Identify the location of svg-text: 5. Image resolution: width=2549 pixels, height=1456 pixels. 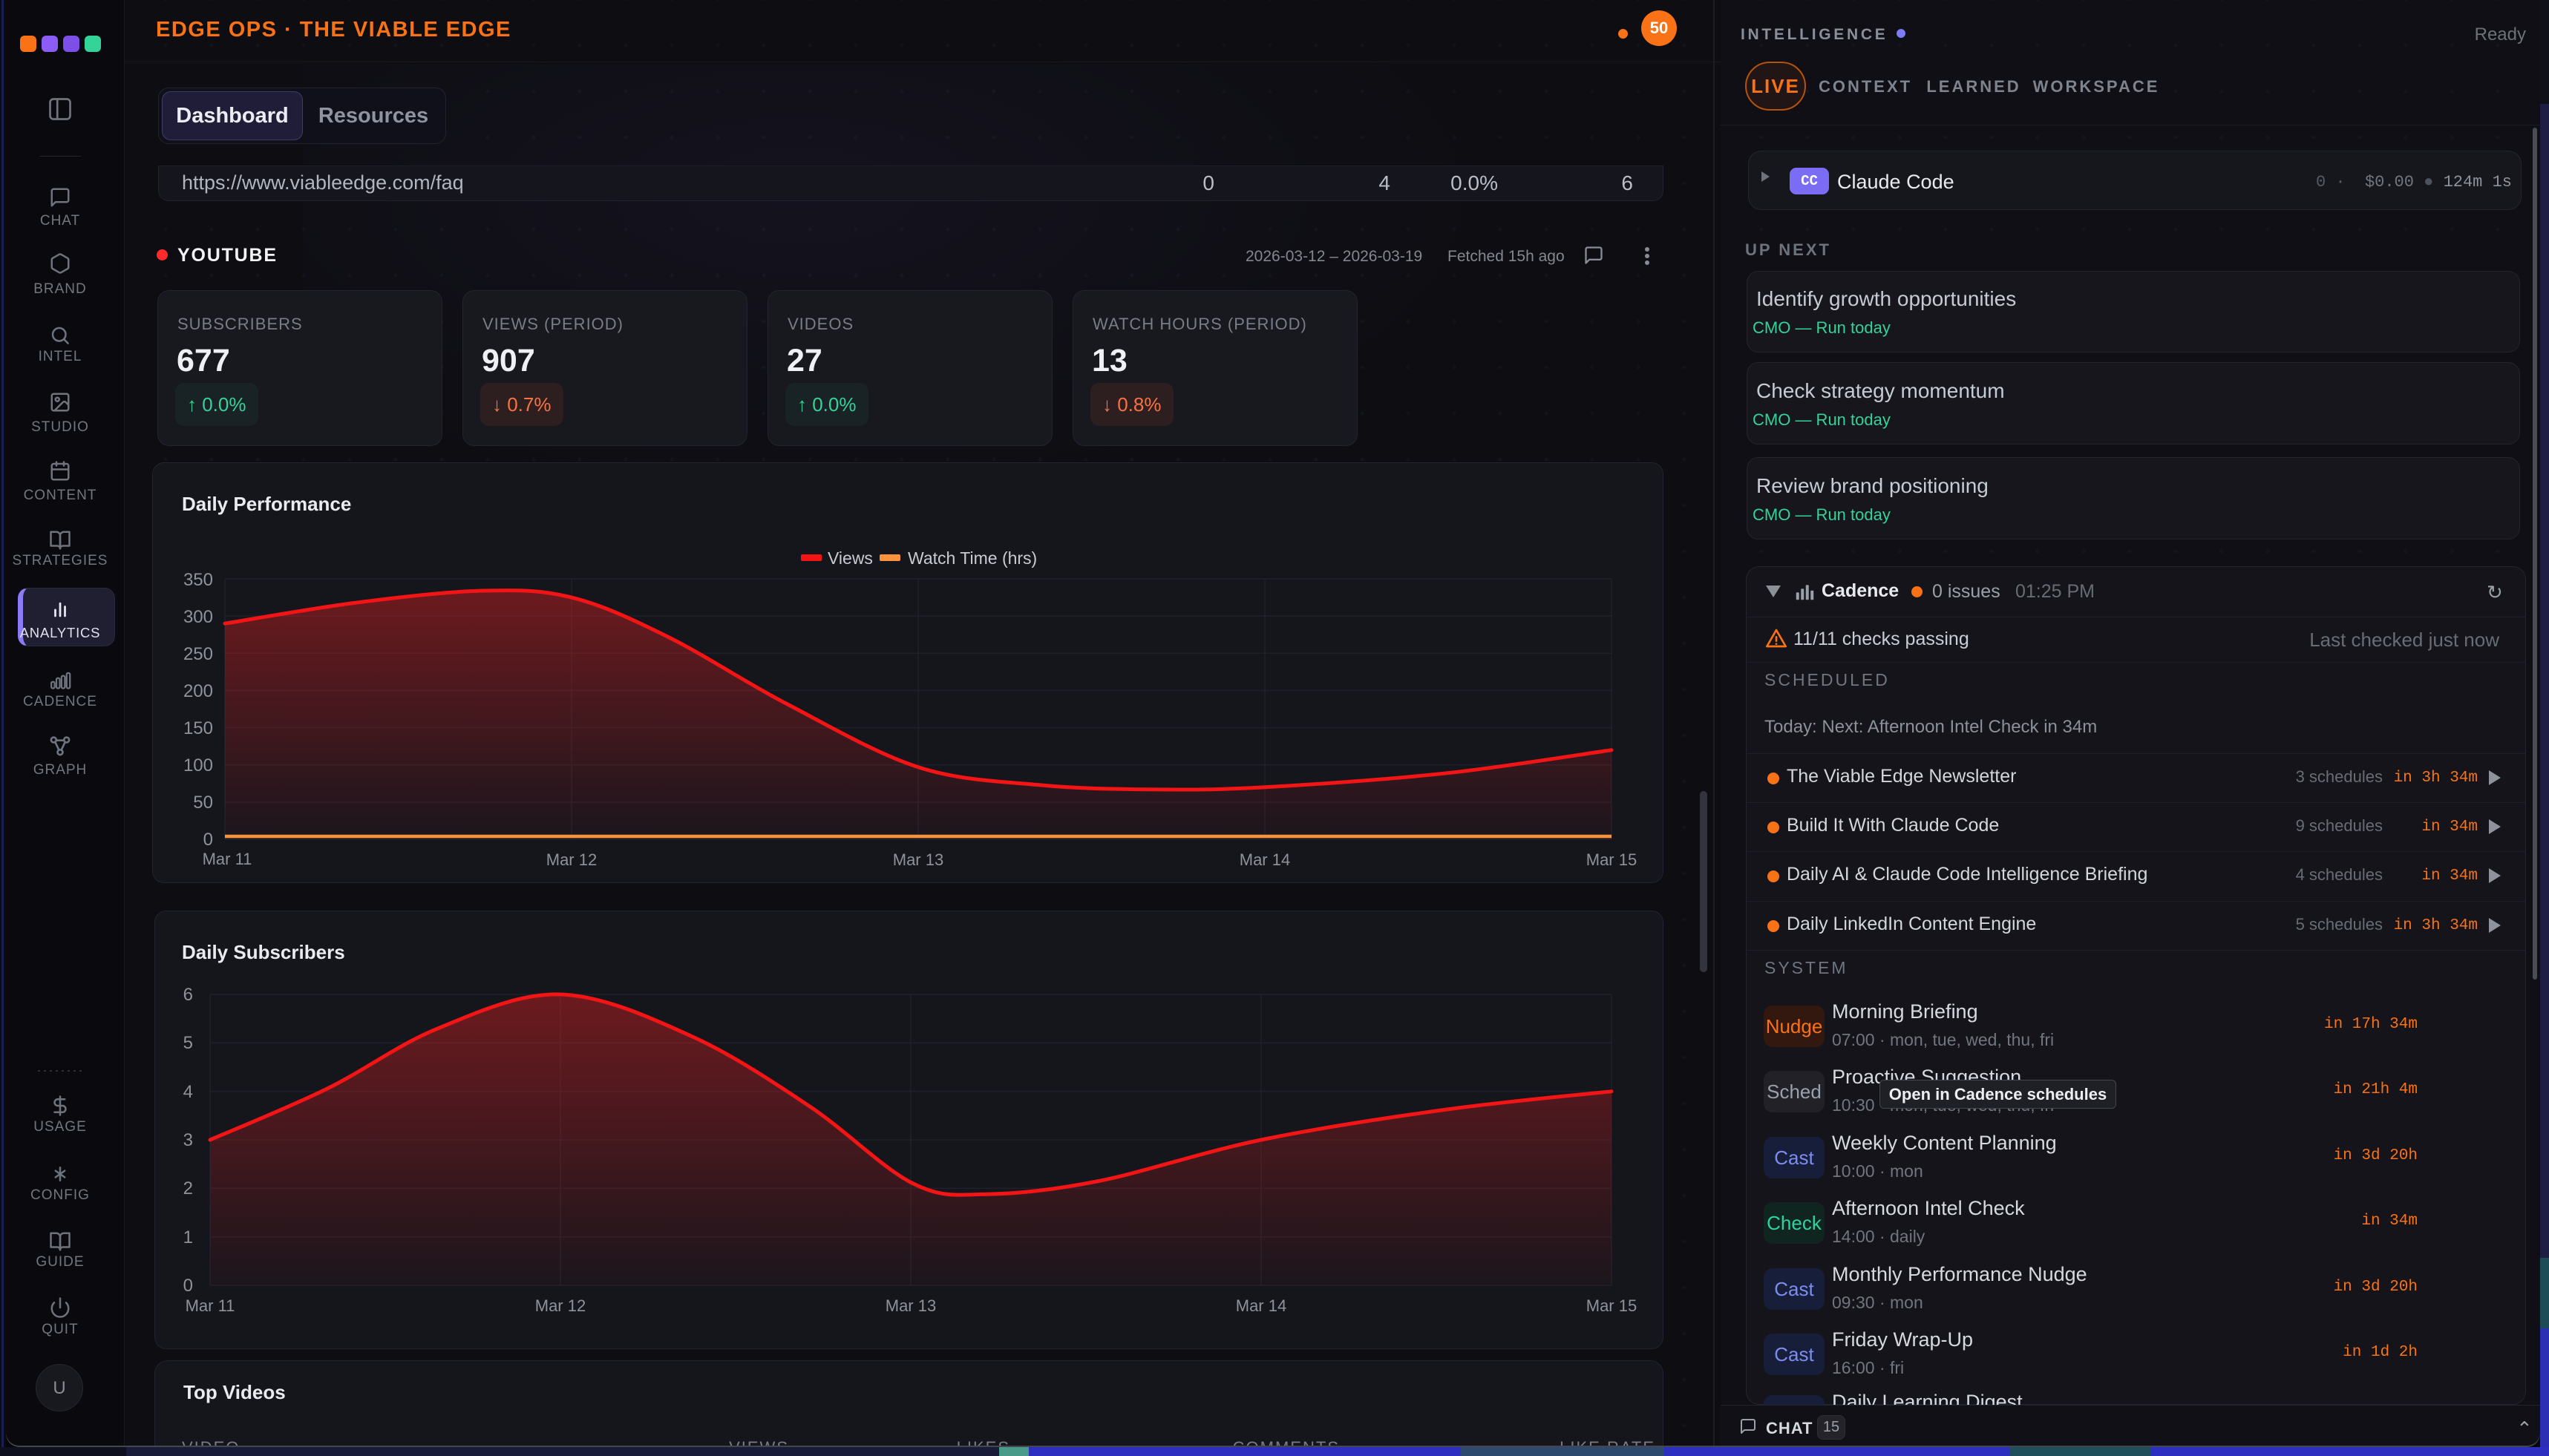
(188, 1043).